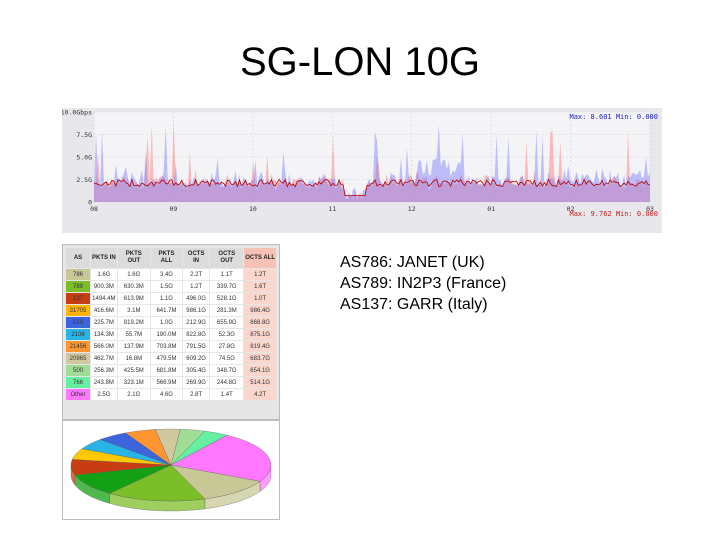 This screenshot has height=540, width=720. Describe the element at coordinates (412, 209) in the screenshot. I see `x-axis-label: 12` at that location.